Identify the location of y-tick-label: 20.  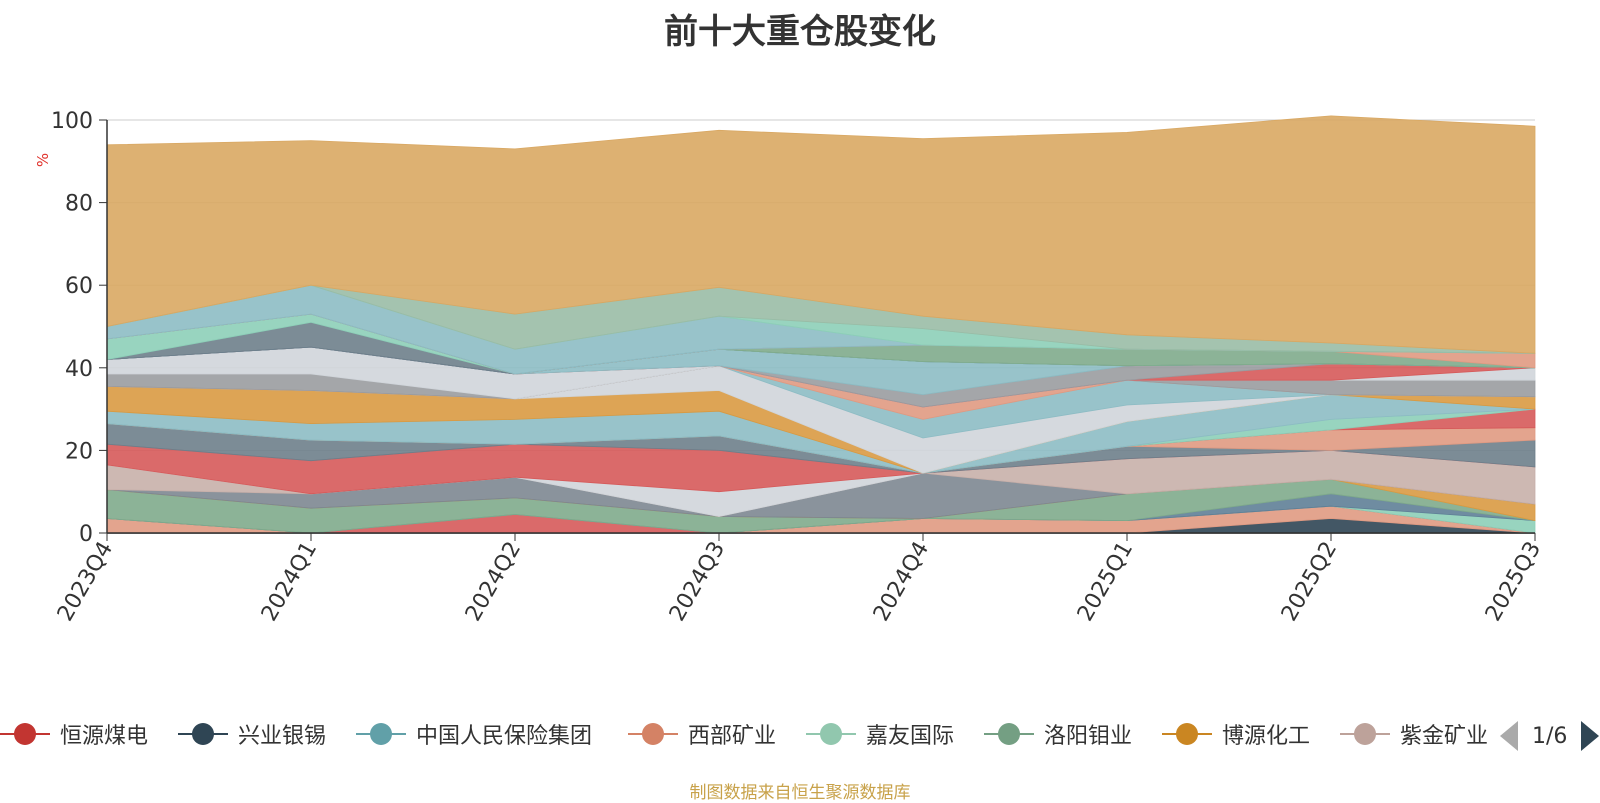
(79, 451).